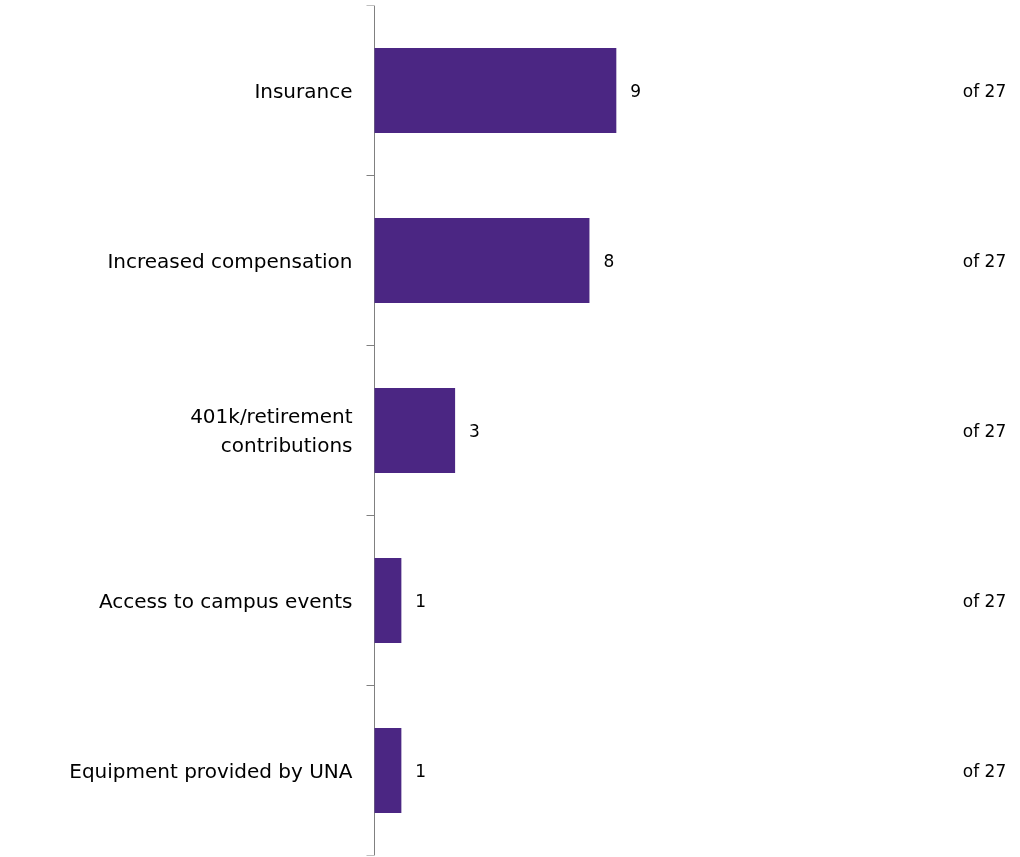 This screenshot has width=1020, height=857. What do you see at coordinates (225, 600) in the screenshot?
I see `y-tick-label: Access to campus events` at bounding box center [225, 600].